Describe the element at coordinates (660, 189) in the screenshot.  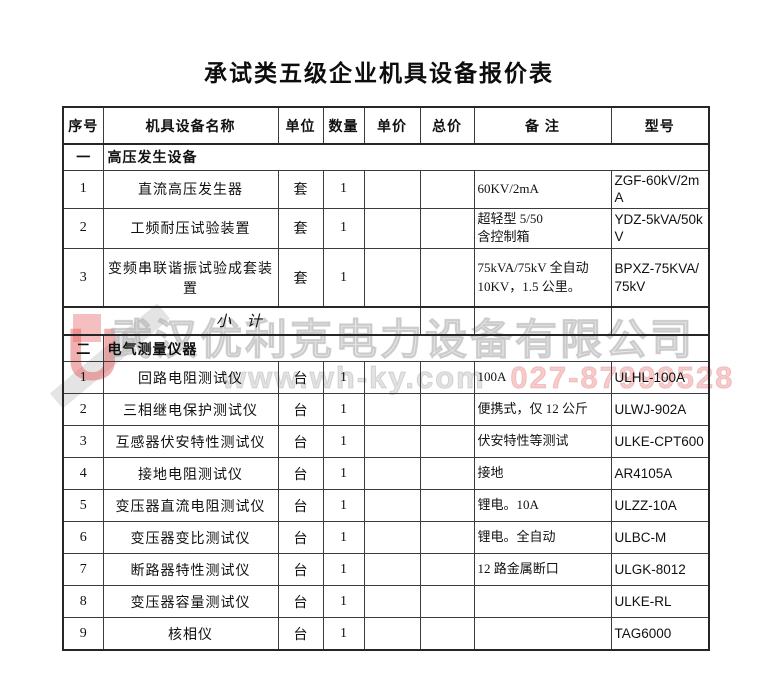
I see `cell-model: ZGF-60kV/2mA` at that location.